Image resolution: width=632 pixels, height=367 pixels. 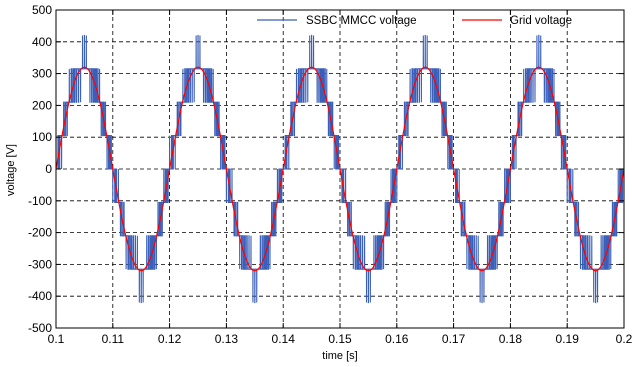 What do you see at coordinates (227, 339) in the screenshot?
I see `x-tick-label: 0.13` at bounding box center [227, 339].